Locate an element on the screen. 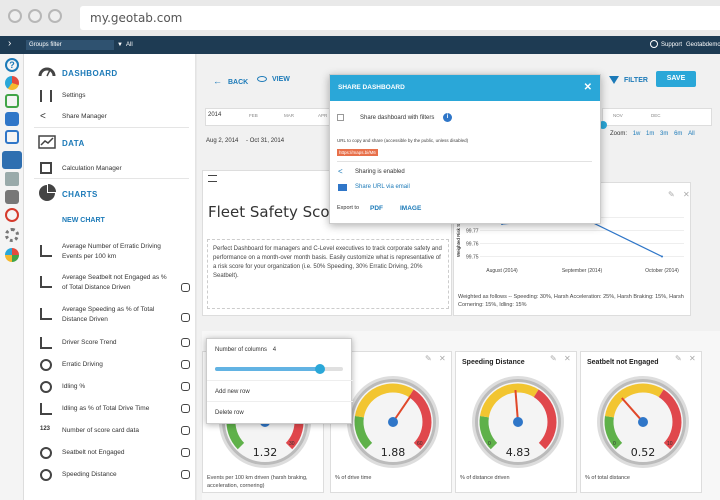  chart-item-label: Idling % is located at coordinates (74, 386).